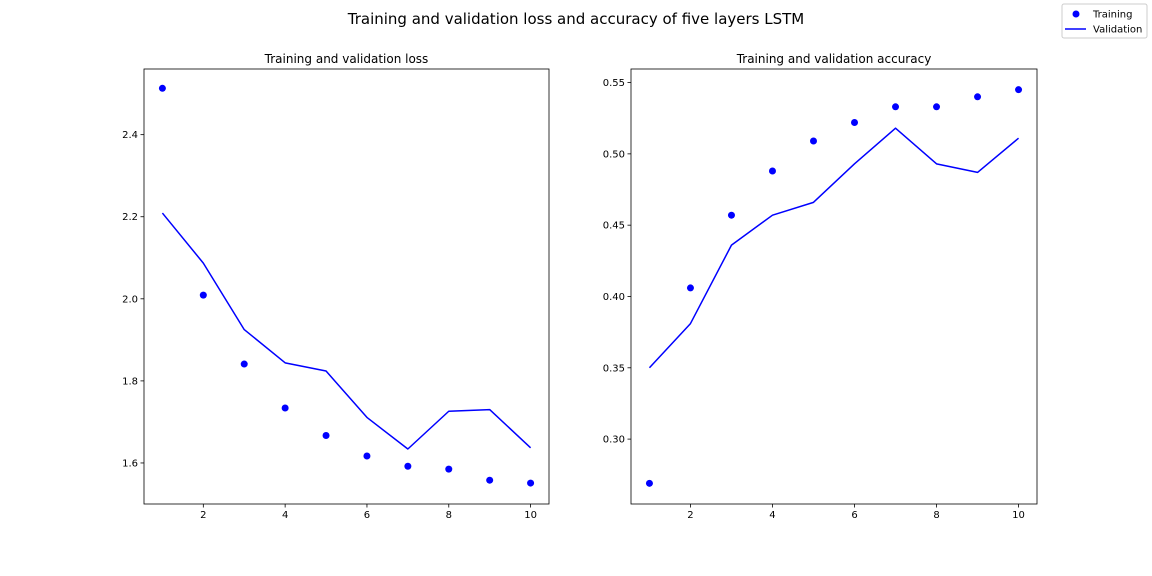  Describe the element at coordinates (614, 297) in the screenshot. I see `accuracy-y-tick-label: 0.40` at that location.